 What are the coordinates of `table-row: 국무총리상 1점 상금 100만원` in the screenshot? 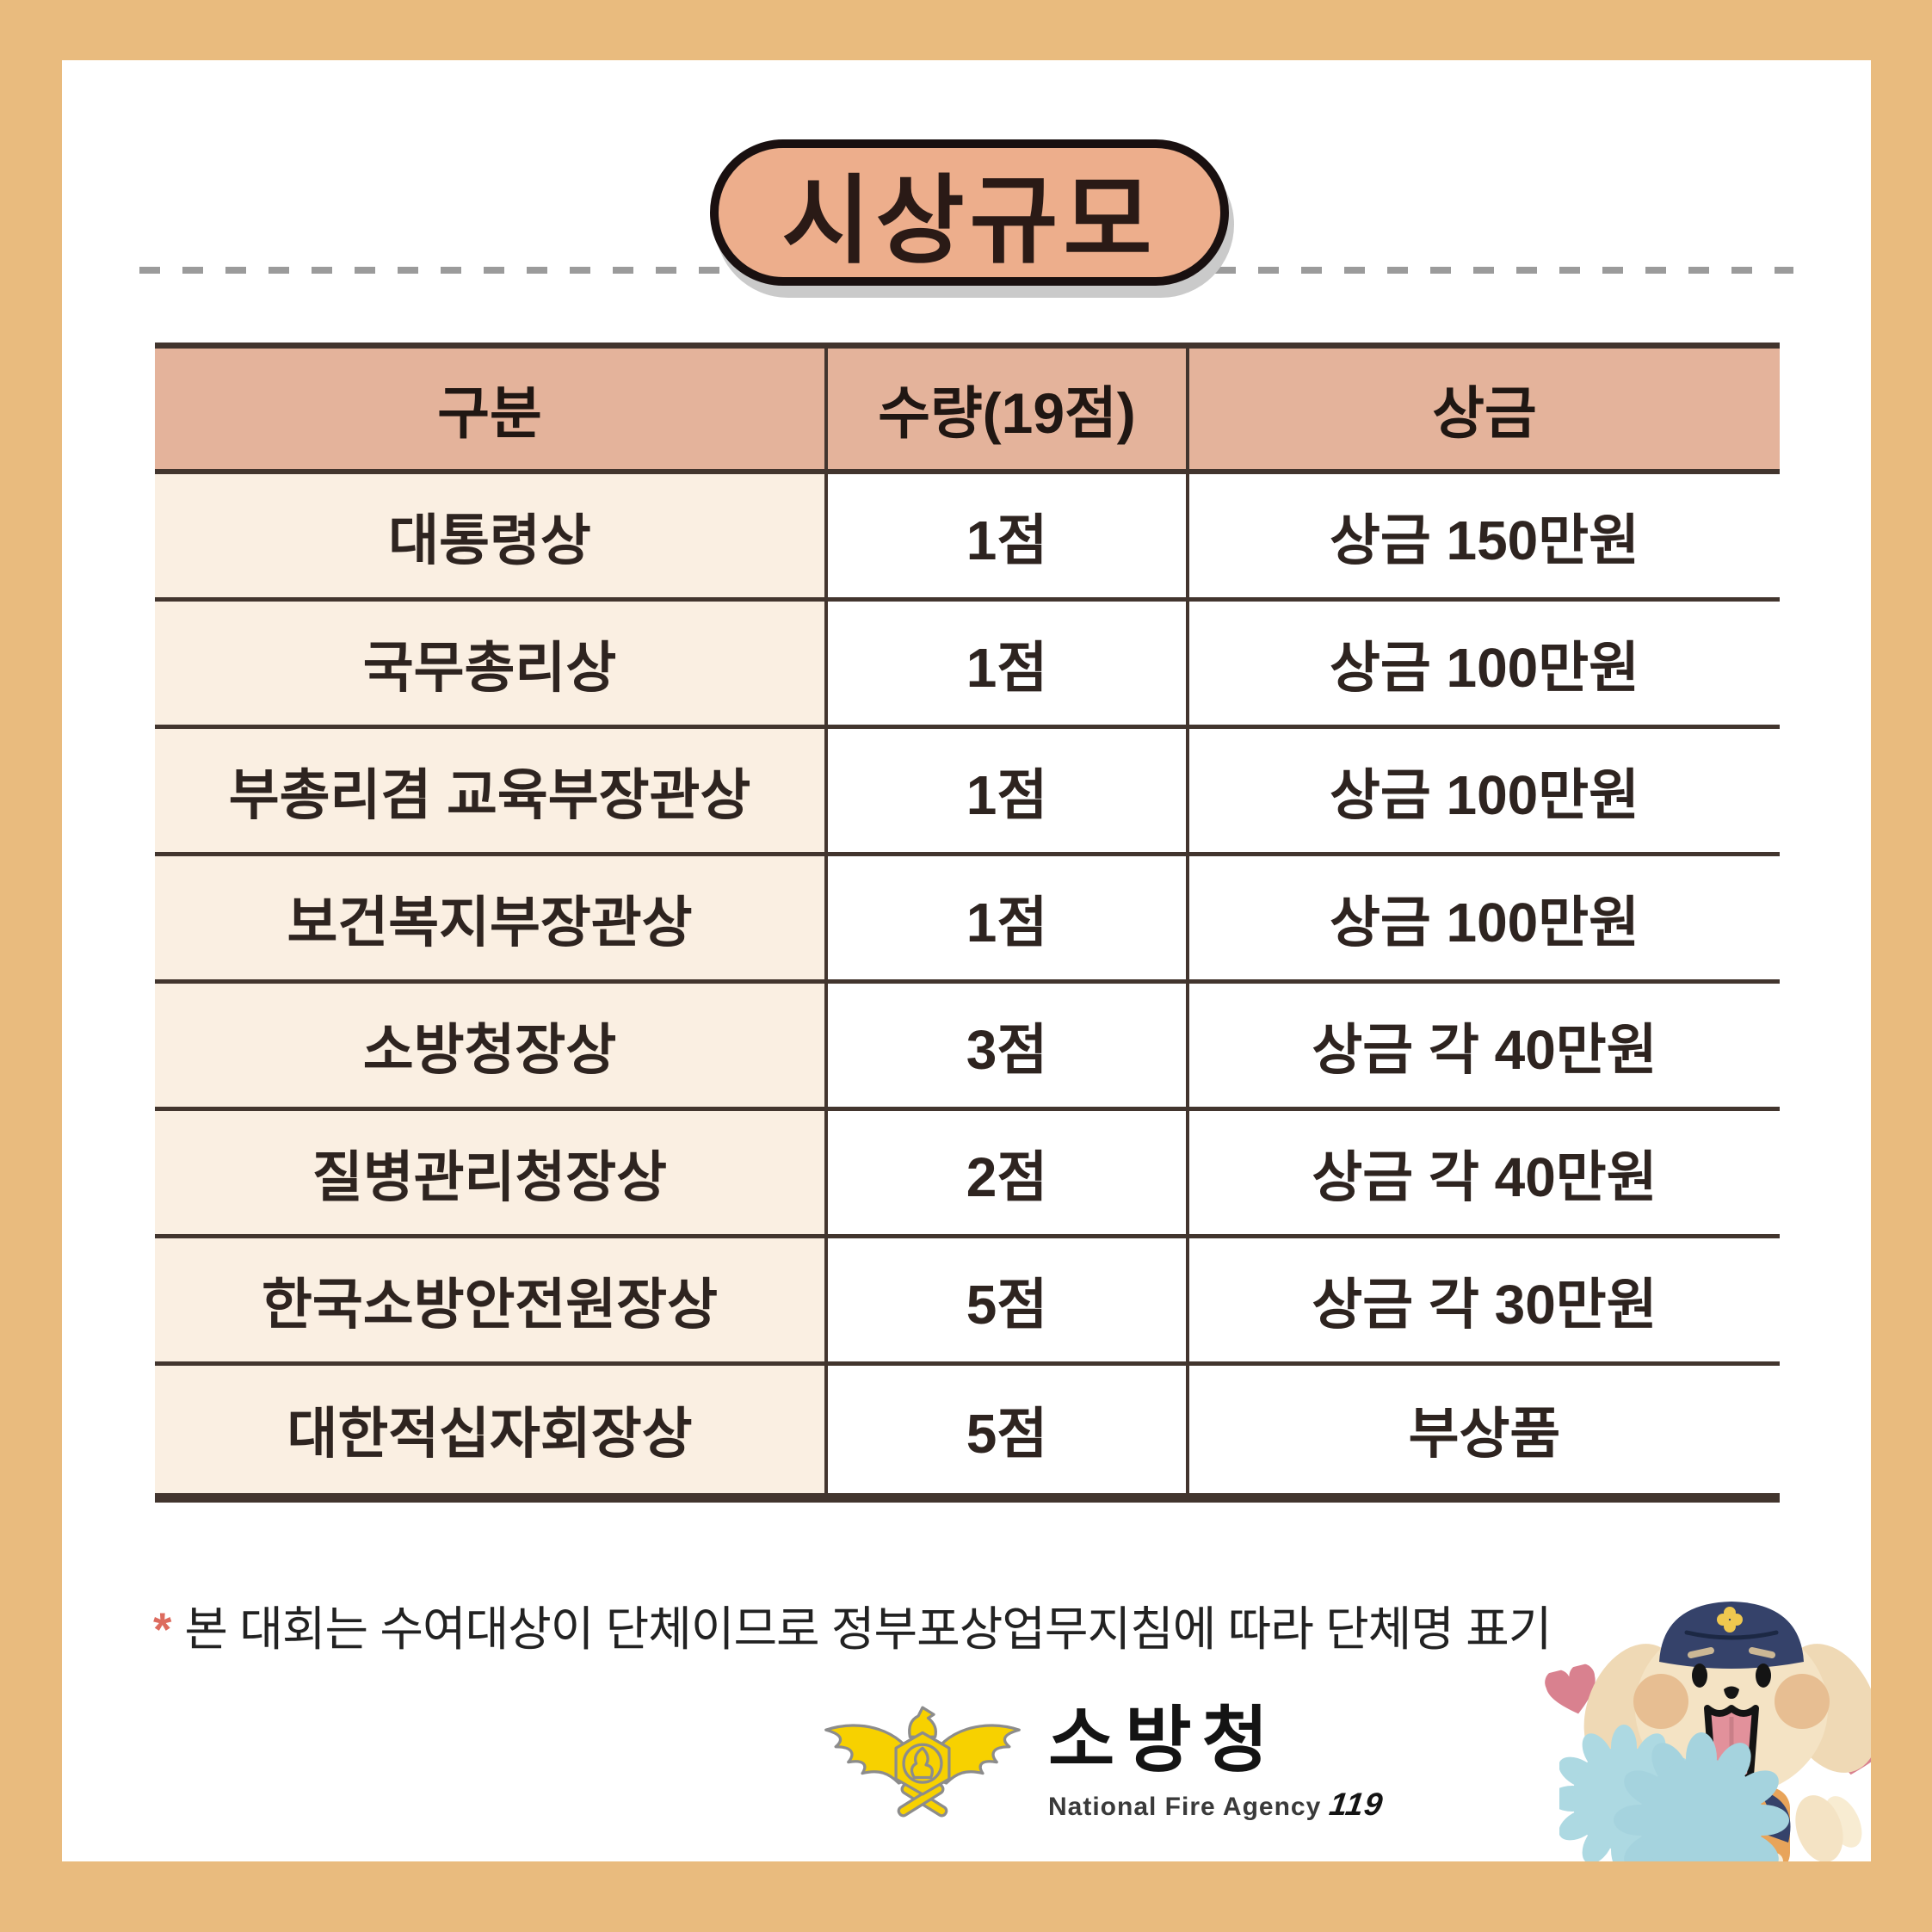 It's located at (967, 665).